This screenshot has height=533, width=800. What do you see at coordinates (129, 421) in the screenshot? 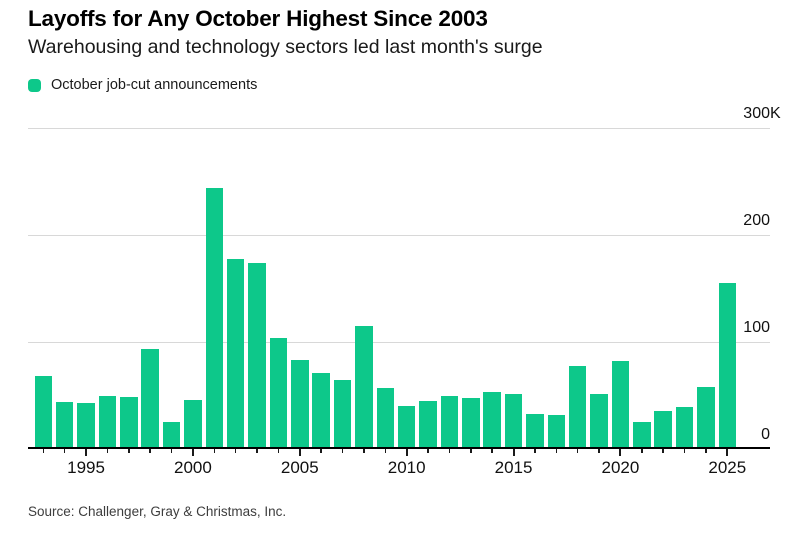
I see `bar-1997` at bounding box center [129, 421].